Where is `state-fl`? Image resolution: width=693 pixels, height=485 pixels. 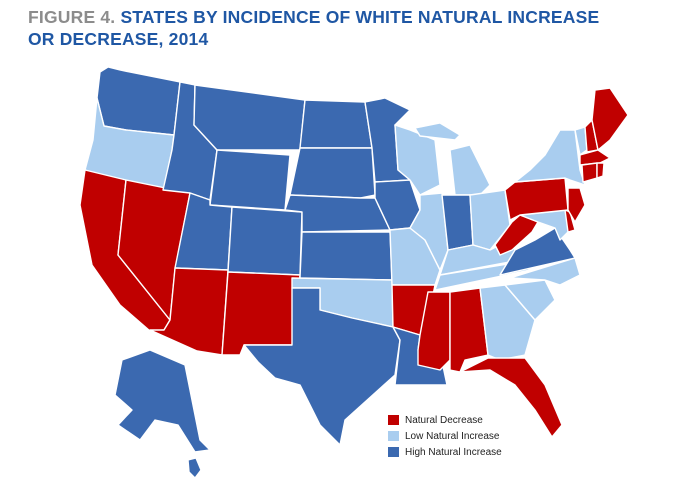
state-fl is located at coordinates (511, 397).